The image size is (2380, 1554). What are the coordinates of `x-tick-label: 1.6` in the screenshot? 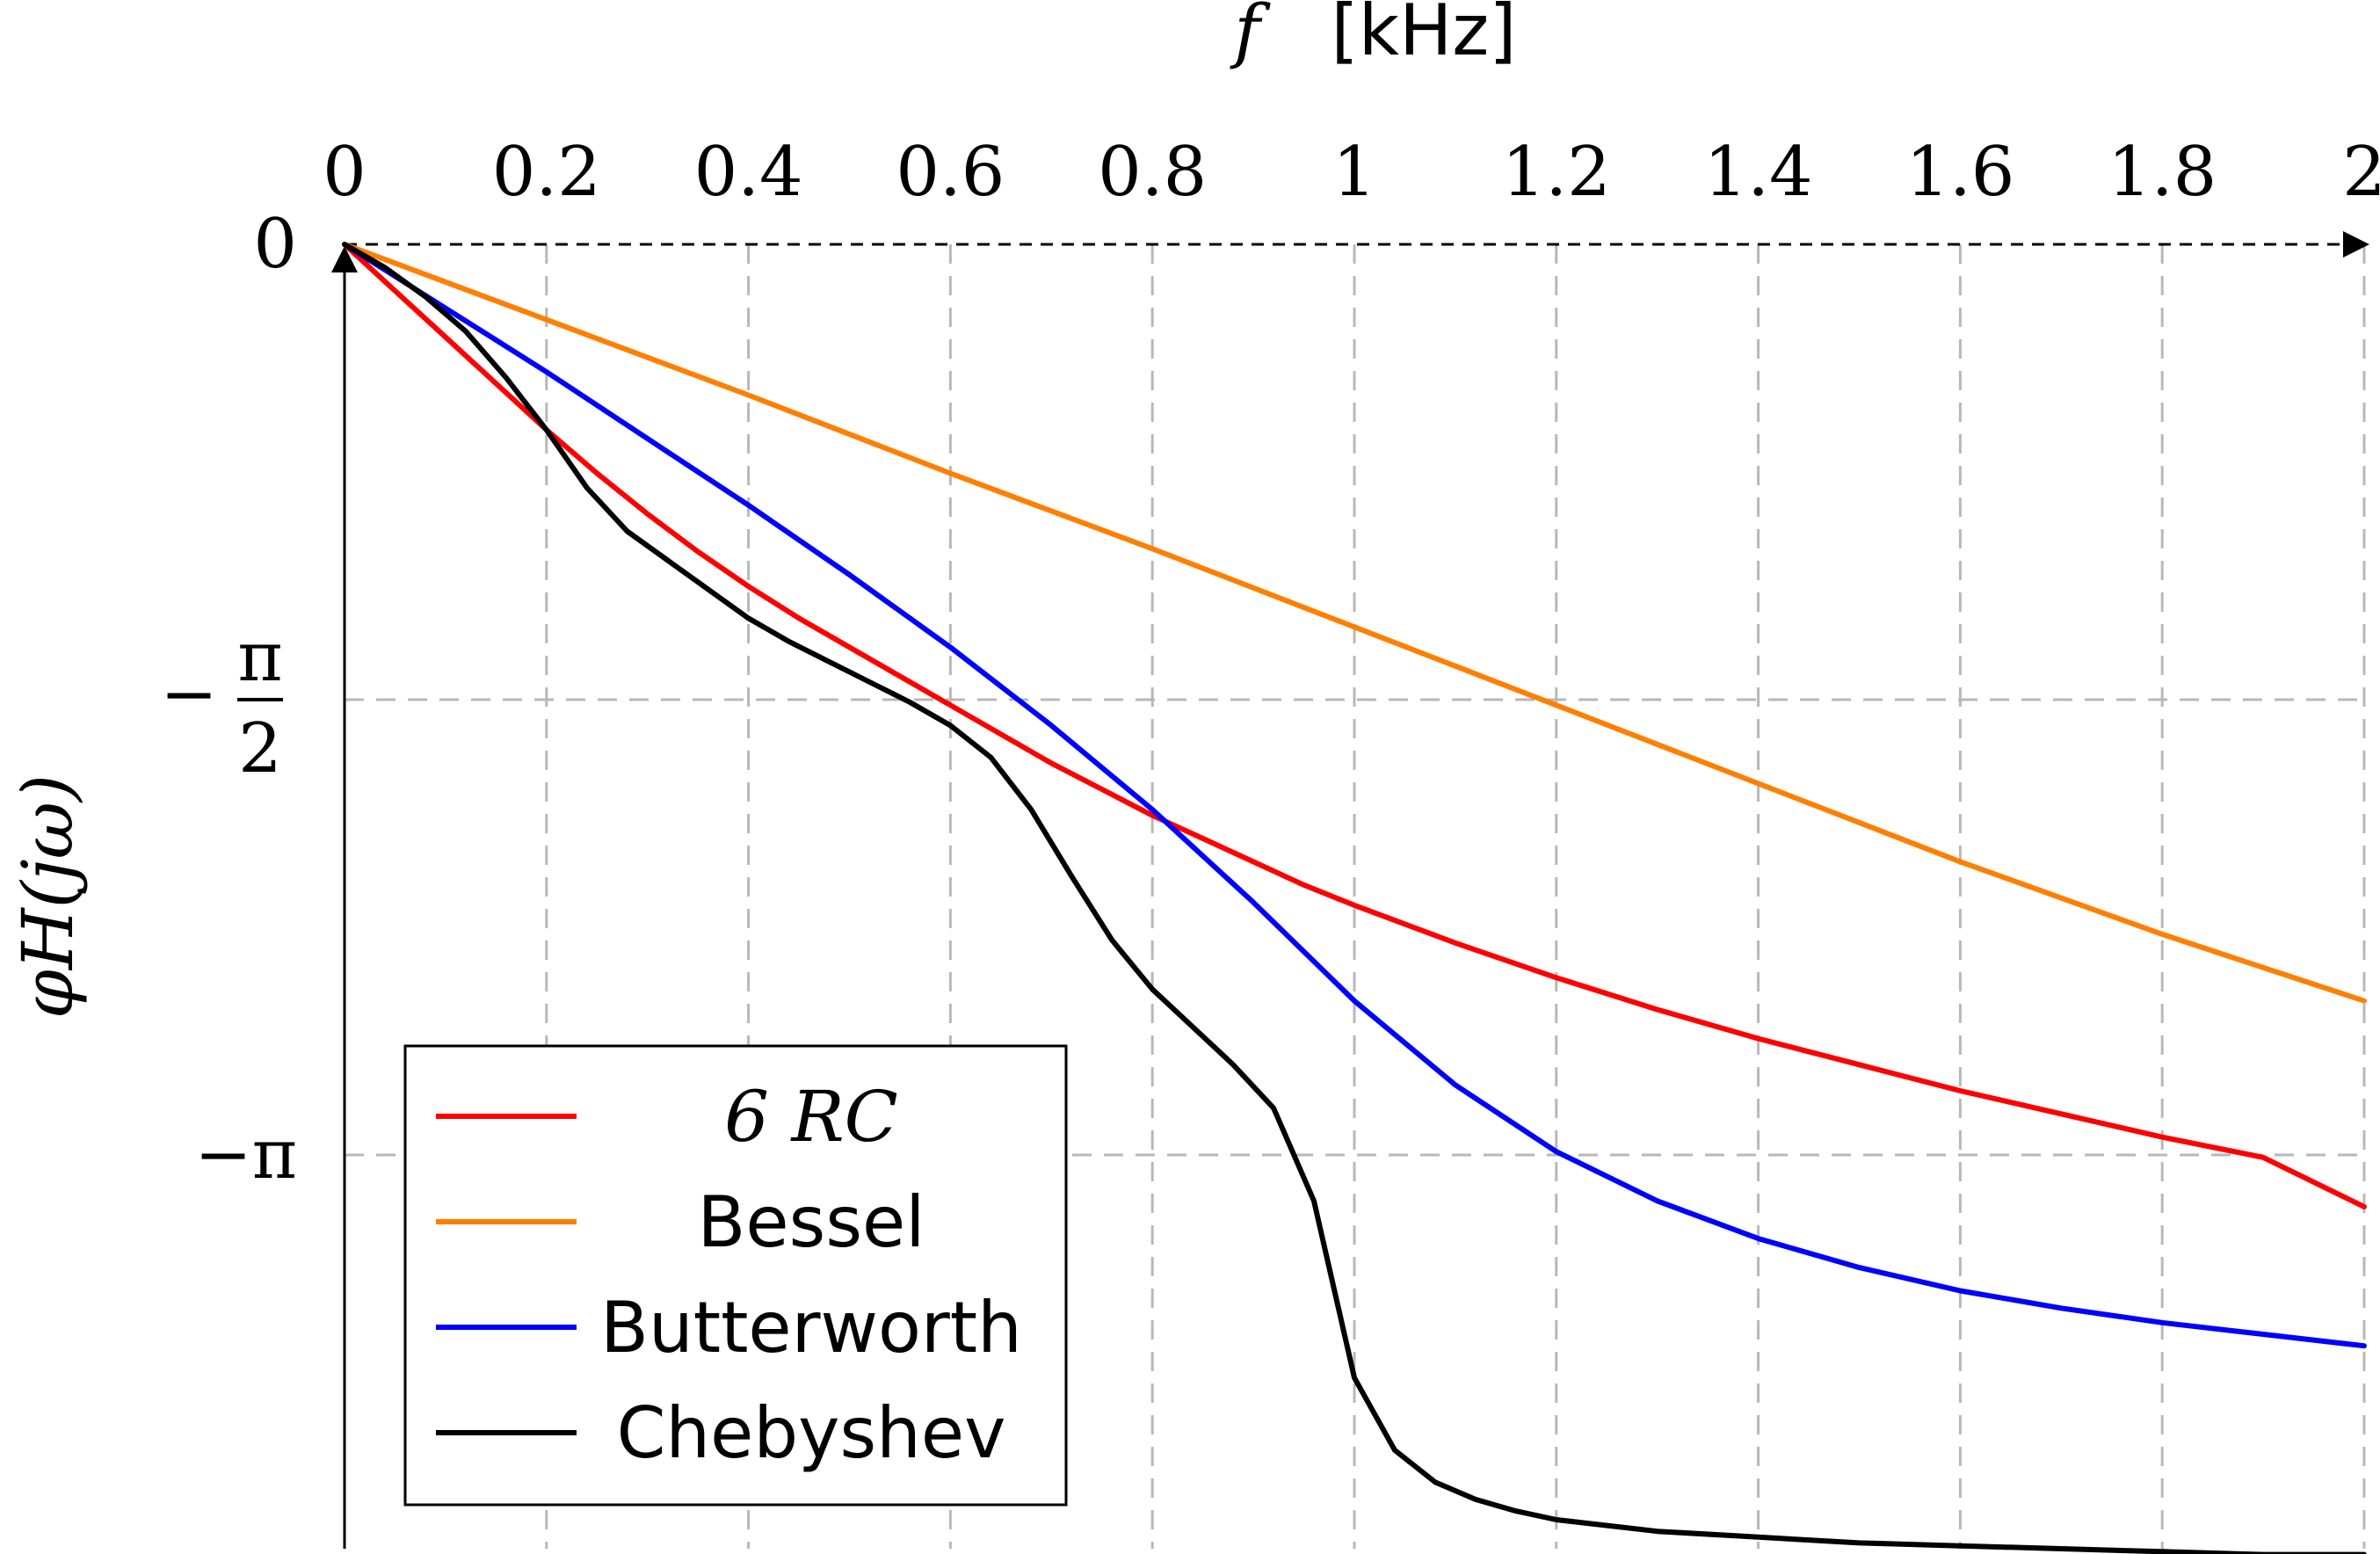 It's located at (1959, 172).